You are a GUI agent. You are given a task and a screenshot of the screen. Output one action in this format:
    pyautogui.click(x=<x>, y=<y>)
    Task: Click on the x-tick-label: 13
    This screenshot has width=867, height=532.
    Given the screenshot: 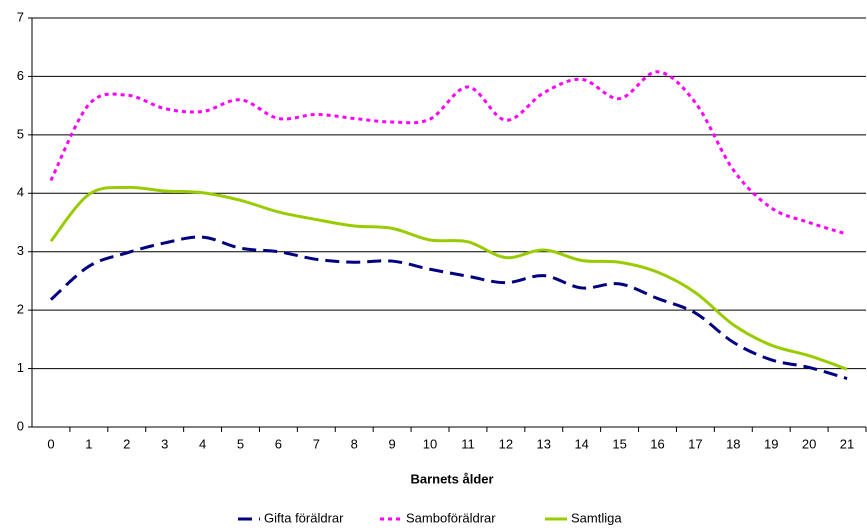 What is the action you would take?
    pyautogui.click(x=544, y=443)
    